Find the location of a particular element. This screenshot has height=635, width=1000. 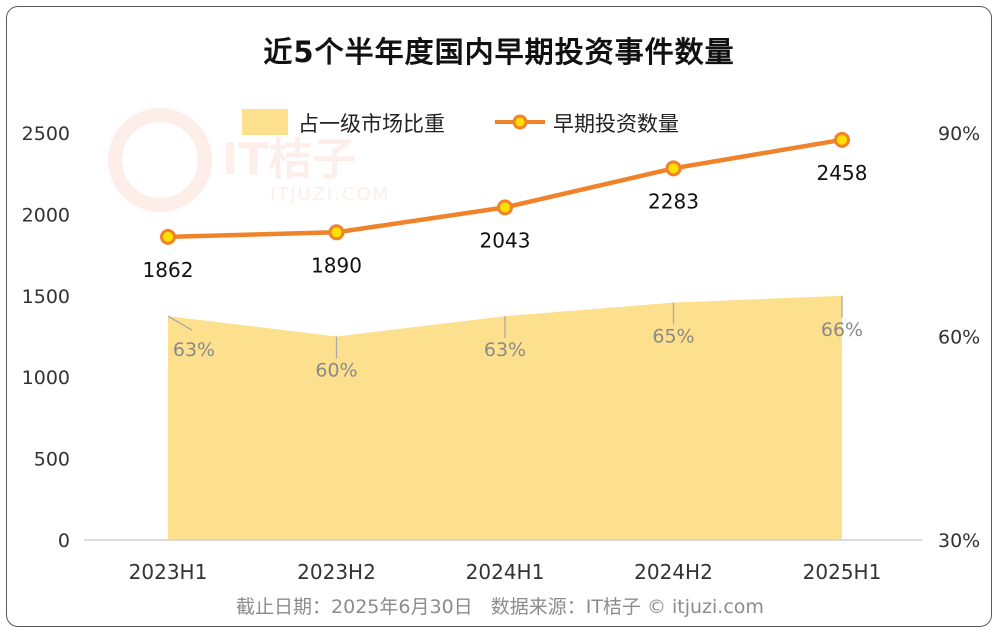

area-data-label: 60% is located at coordinates (336, 371).